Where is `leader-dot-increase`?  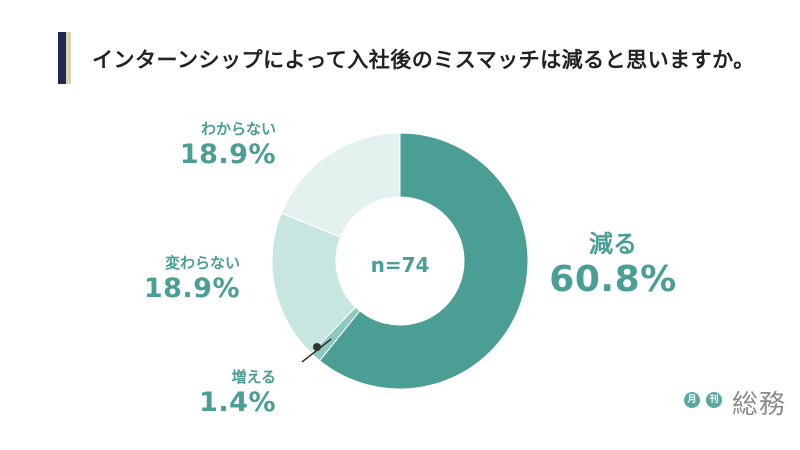
leader-dot-increase is located at coordinates (317, 347).